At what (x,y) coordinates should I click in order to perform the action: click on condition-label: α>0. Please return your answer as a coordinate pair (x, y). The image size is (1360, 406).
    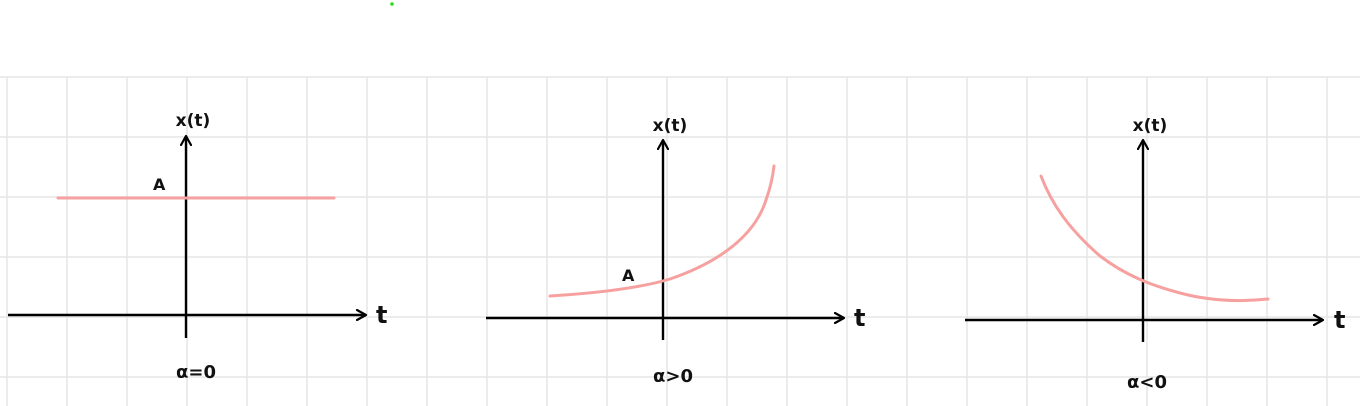
    Looking at the image, I should click on (673, 376).